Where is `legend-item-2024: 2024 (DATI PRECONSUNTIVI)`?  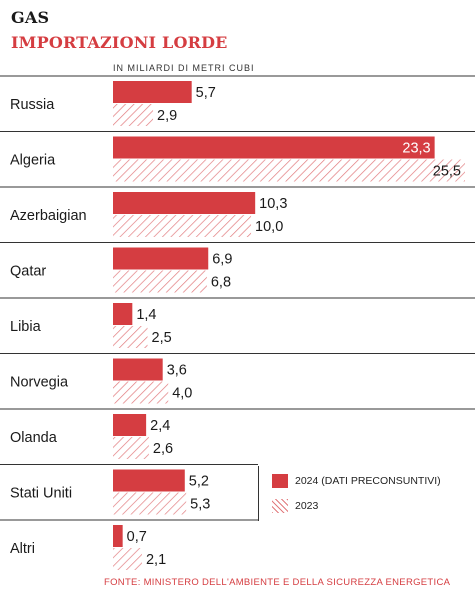 legend-item-2024: 2024 (DATI PRECONSUNTIVI) is located at coordinates (356, 481).